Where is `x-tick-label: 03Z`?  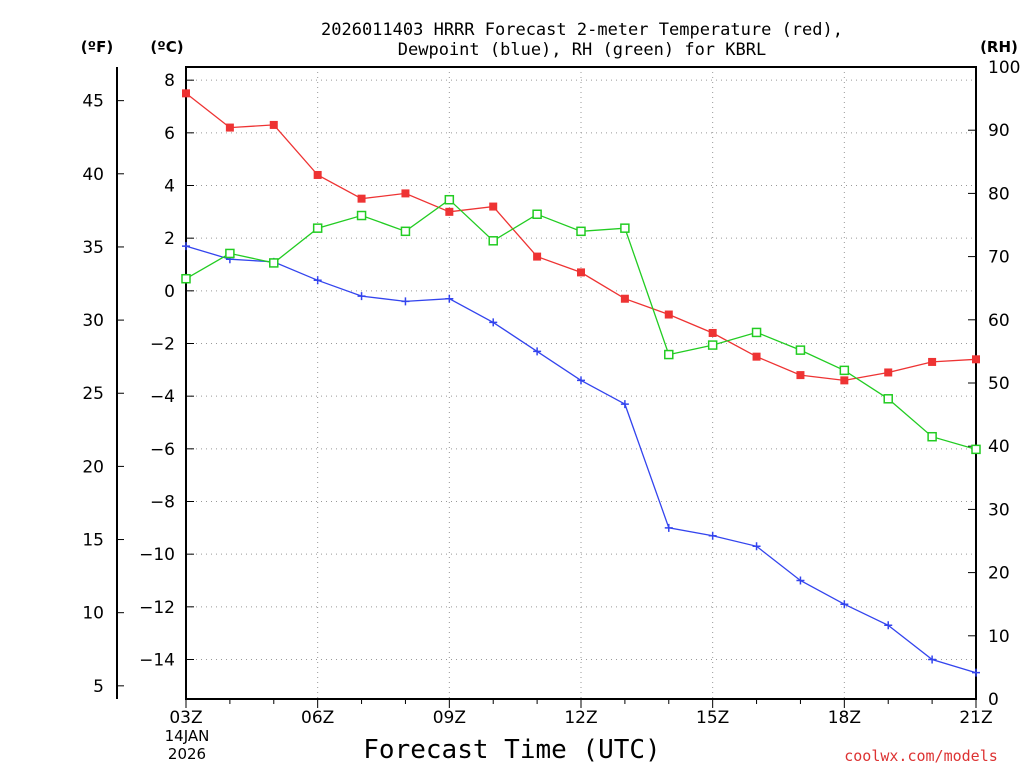
x-tick-label: 03Z is located at coordinates (185, 718).